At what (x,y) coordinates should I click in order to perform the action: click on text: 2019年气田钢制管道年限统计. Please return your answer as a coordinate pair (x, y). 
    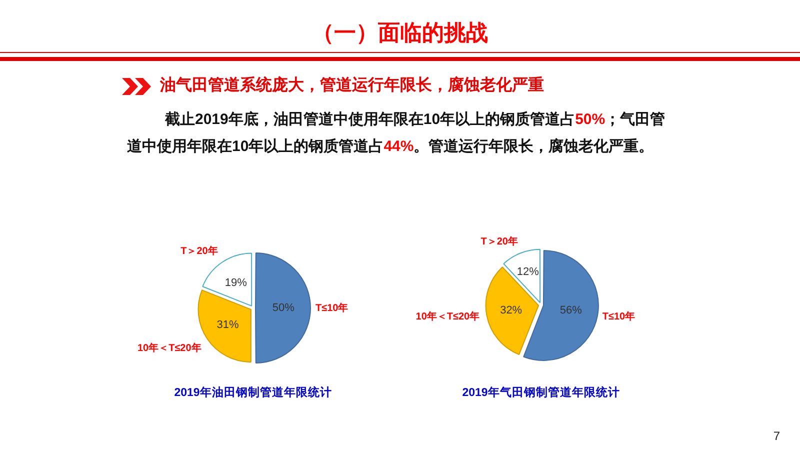
    Looking at the image, I should click on (541, 393).